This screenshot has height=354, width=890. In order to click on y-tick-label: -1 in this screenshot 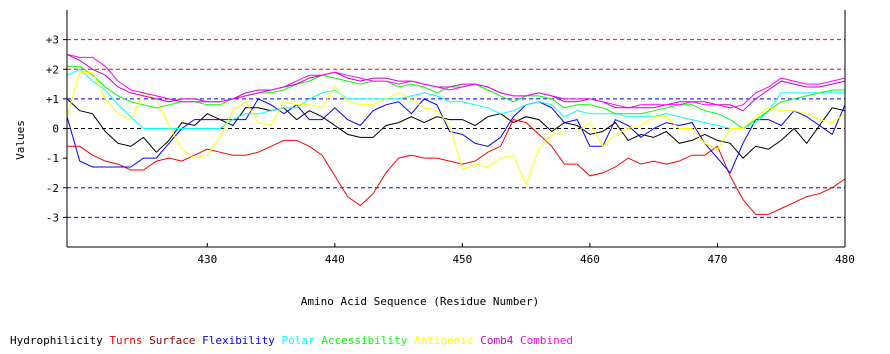, I will do `click(52, 158)`.